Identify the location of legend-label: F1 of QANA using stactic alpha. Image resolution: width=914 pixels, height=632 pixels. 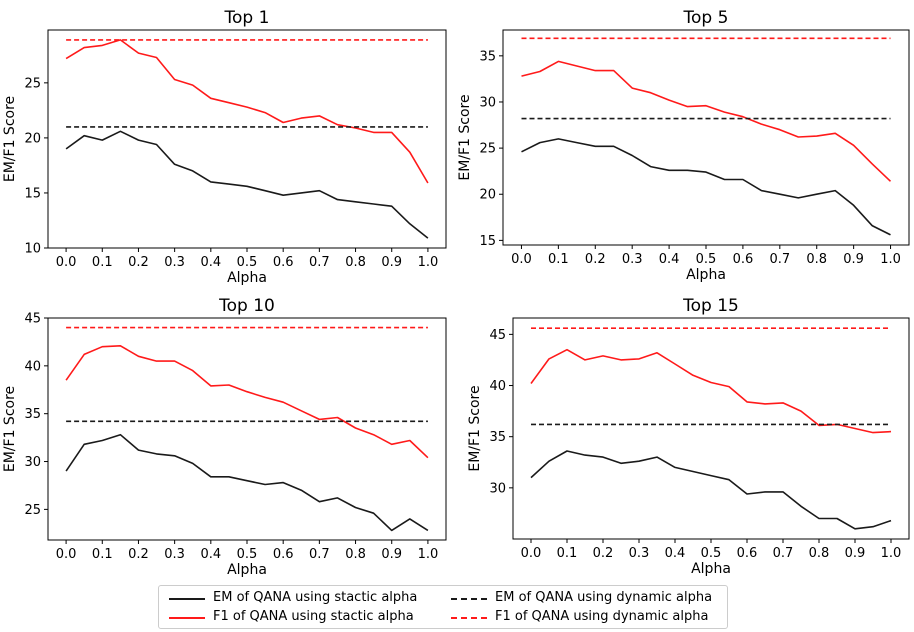
(313, 616).